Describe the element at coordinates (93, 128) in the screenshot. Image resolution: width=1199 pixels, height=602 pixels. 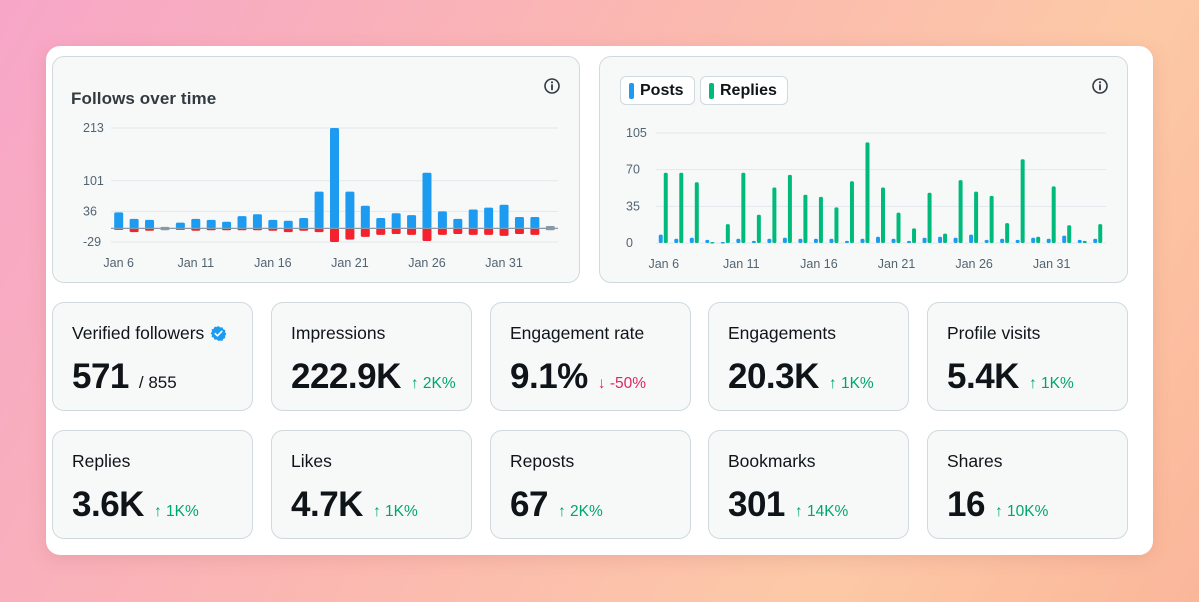
I see `y-tick-label: 213` at that location.